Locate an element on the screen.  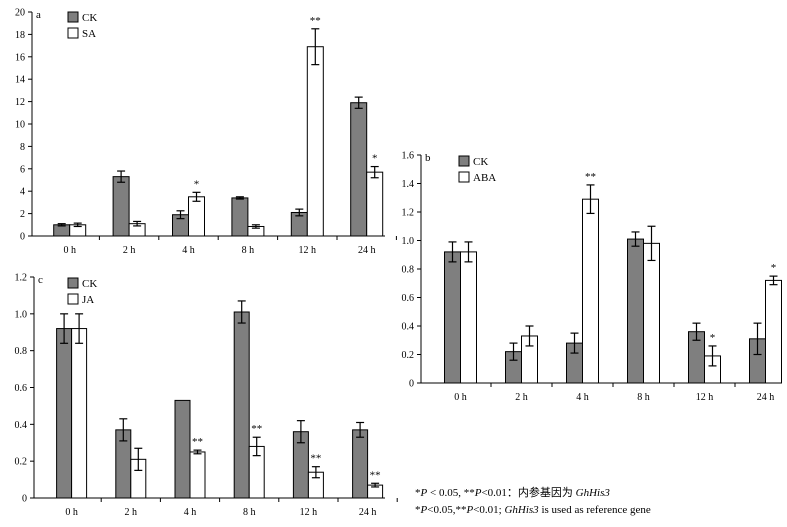
legend-label: JA is located at coordinates (88, 300).